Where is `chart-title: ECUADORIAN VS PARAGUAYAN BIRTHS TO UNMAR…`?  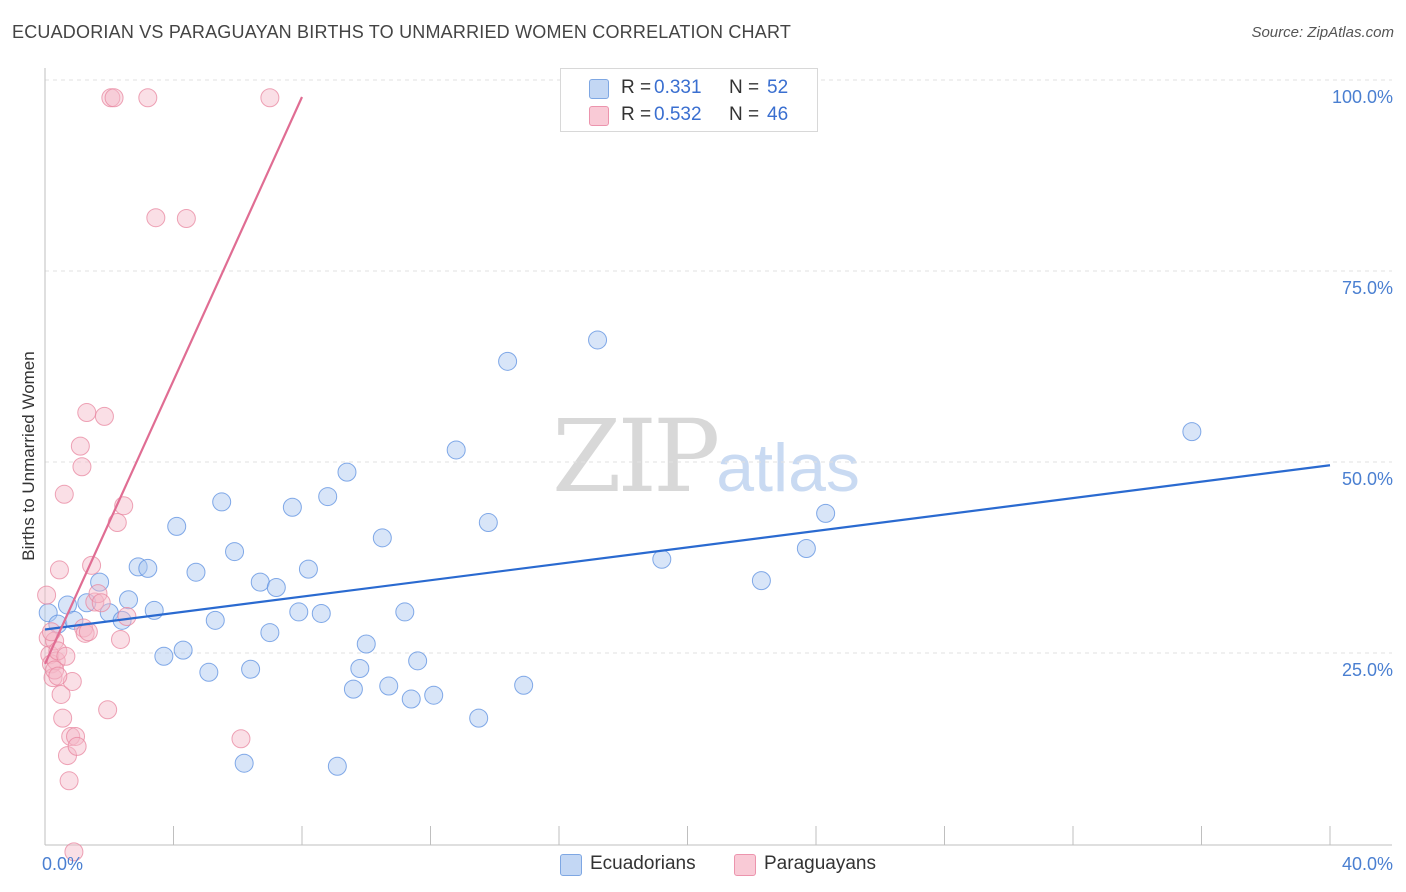 chart-title: ECUADORIAN VS PARAGUAYAN BIRTHS TO UNMAR… is located at coordinates (402, 32).